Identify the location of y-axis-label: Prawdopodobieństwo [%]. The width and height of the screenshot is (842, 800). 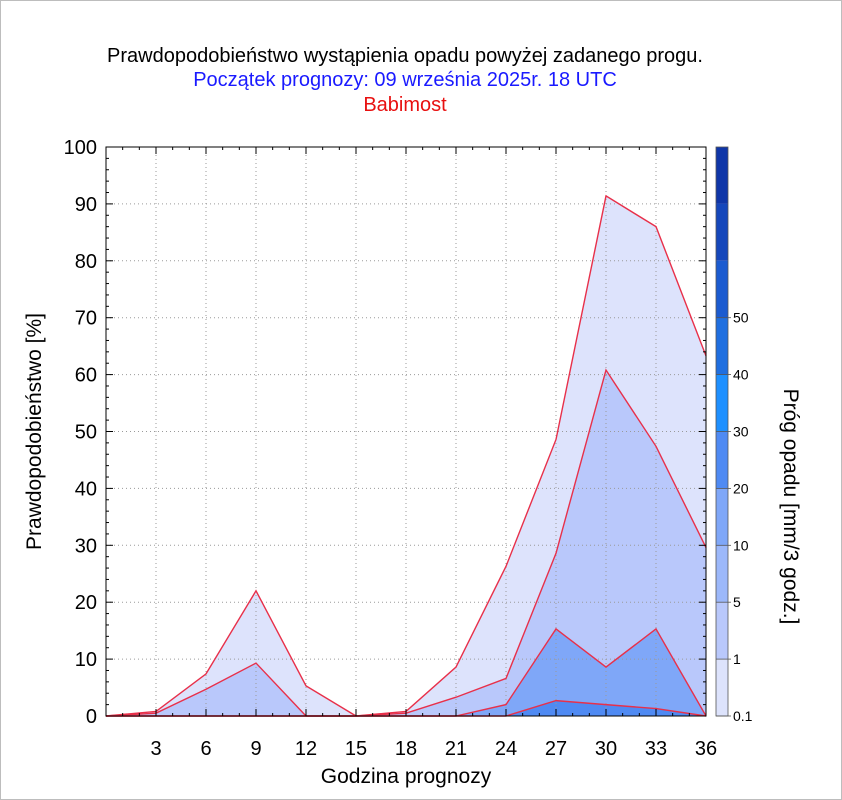
(34, 431).